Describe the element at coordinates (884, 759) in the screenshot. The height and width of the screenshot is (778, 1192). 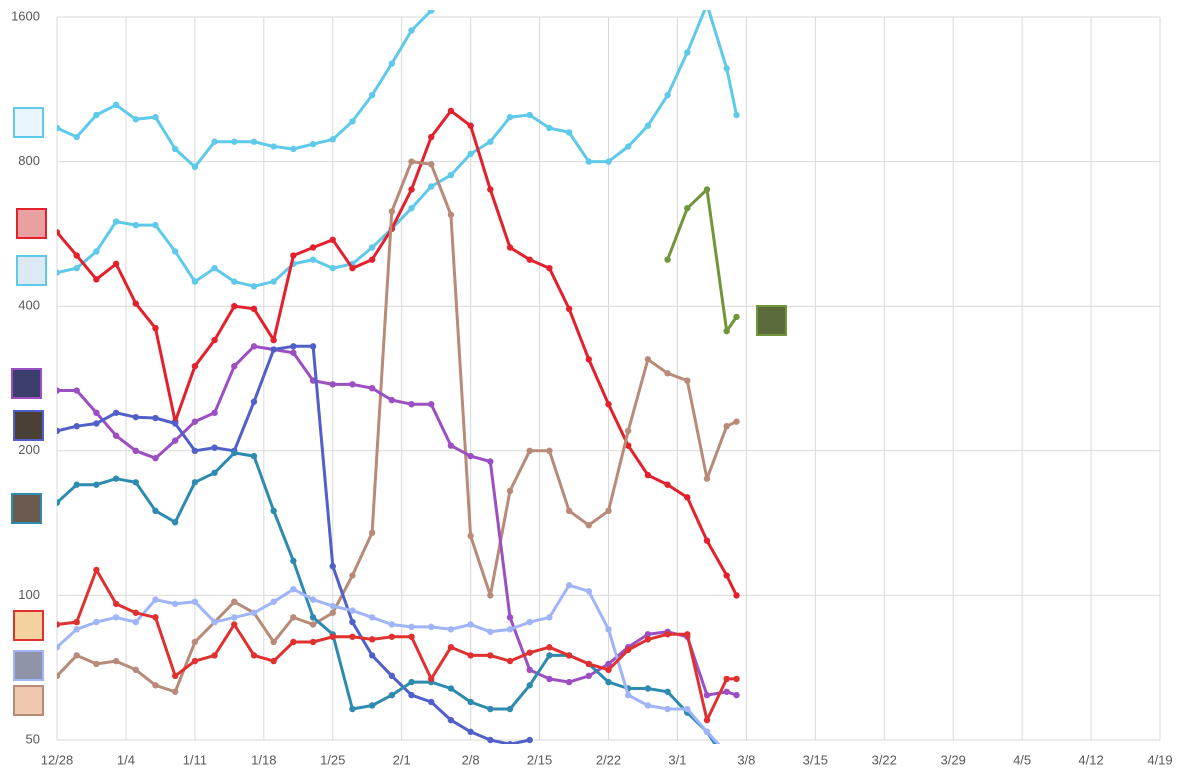
I see `x-tick-label: 3/22` at that location.